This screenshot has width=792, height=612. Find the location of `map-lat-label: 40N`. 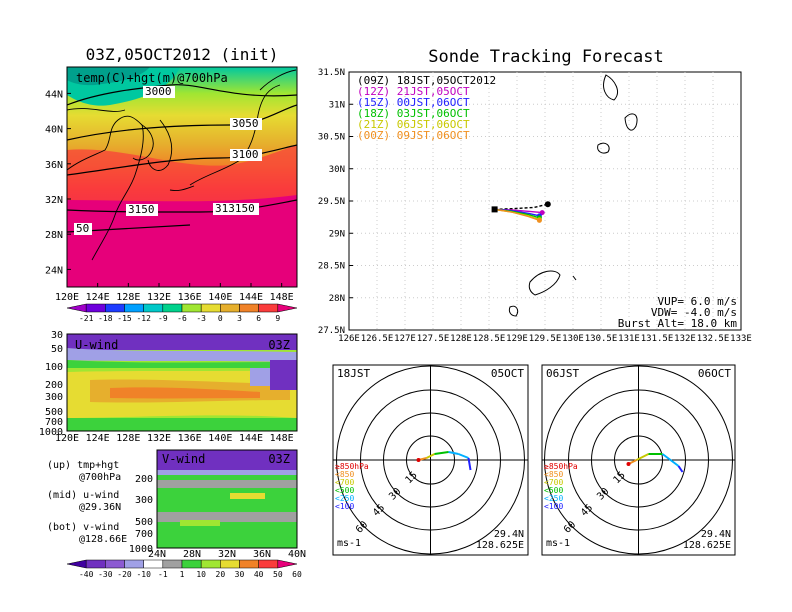

map-lat-label: 40N is located at coordinates (54, 130).